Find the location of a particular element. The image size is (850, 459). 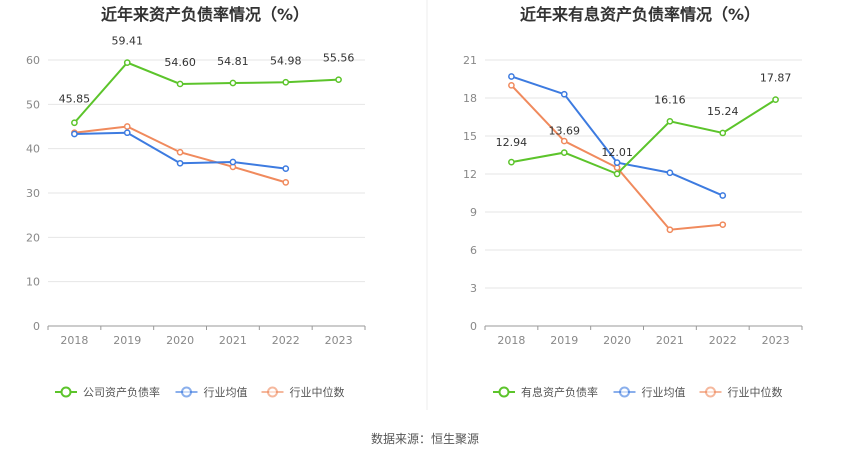

legend-item-1: 公司资产负债率 is located at coordinates (107, 392).